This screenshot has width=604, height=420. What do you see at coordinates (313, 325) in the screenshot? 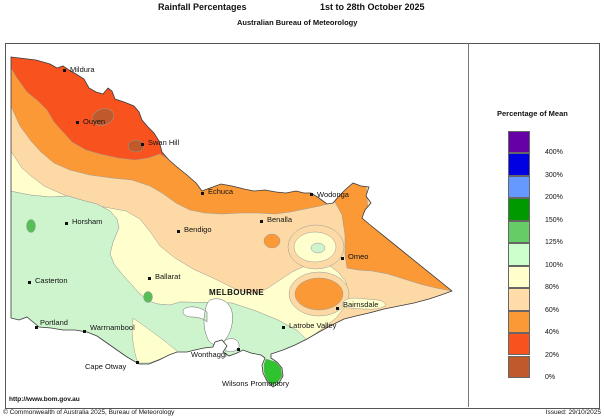
I see `city-label-latrobe-valley: Latrobe Valley` at bounding box center [313, 325].